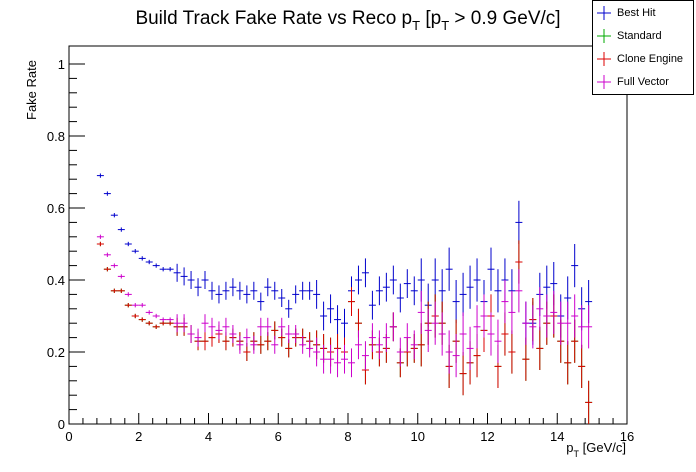 Image resolution: width=696 pixels, height=472 pixels. What do you see at coordinates (56, 280) in the screenshot?
I see `y-tick-label: 0.4` at bounding box center [56, 280].